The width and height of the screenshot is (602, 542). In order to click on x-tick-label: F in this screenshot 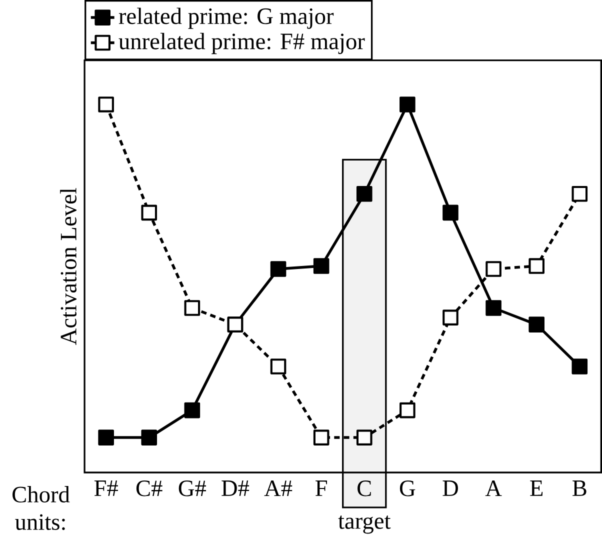, I will do `click(321, 488)`.